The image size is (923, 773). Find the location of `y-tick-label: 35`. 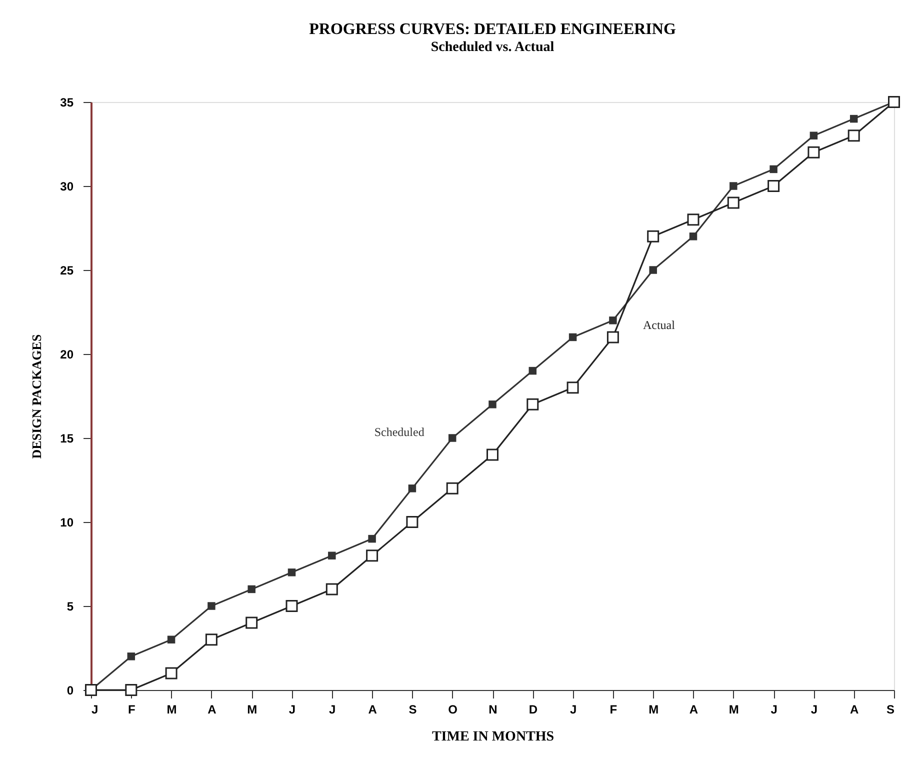

y-tick-label: 35 is located at coordinates (67, 103).